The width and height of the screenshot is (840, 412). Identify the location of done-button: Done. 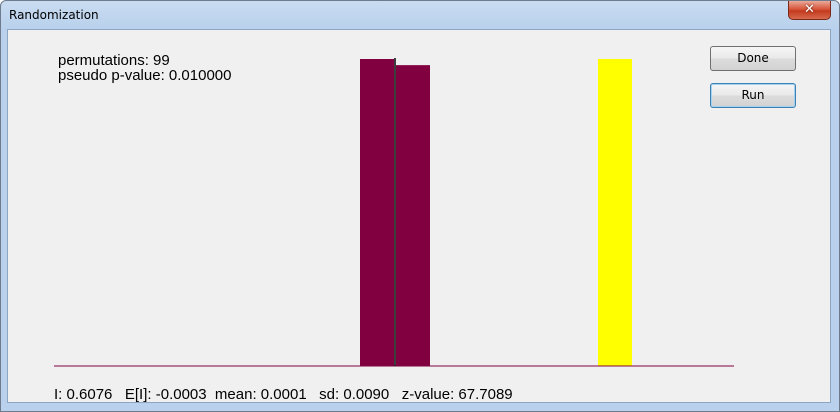
(753, 58).